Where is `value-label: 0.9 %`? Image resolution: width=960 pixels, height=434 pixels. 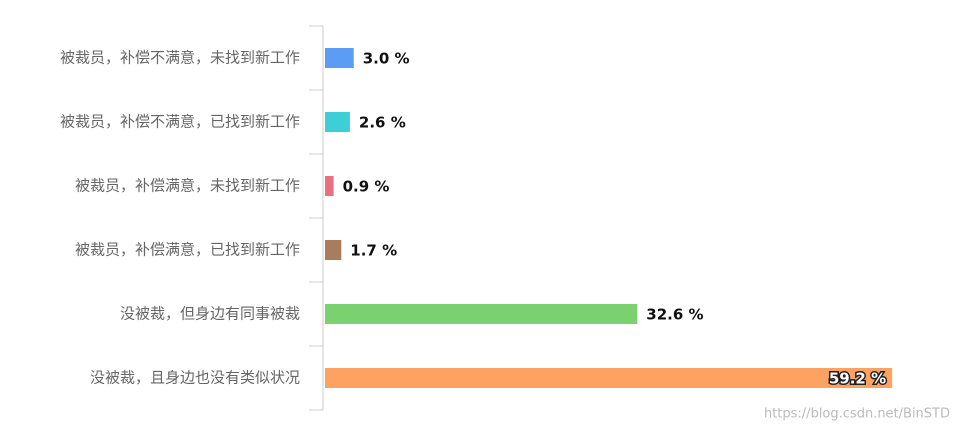
value-label: 0.9 % is located at coordinates (366, 187).